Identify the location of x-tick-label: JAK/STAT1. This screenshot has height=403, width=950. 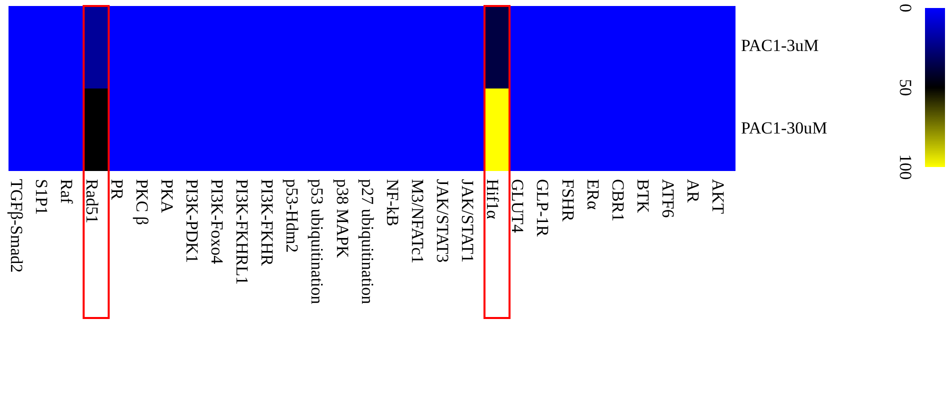
(468, 221).